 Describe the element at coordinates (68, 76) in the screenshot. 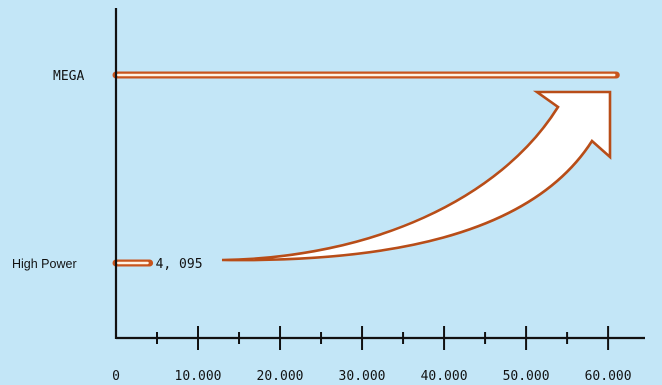

I see `category-label: MEGA` at that location.